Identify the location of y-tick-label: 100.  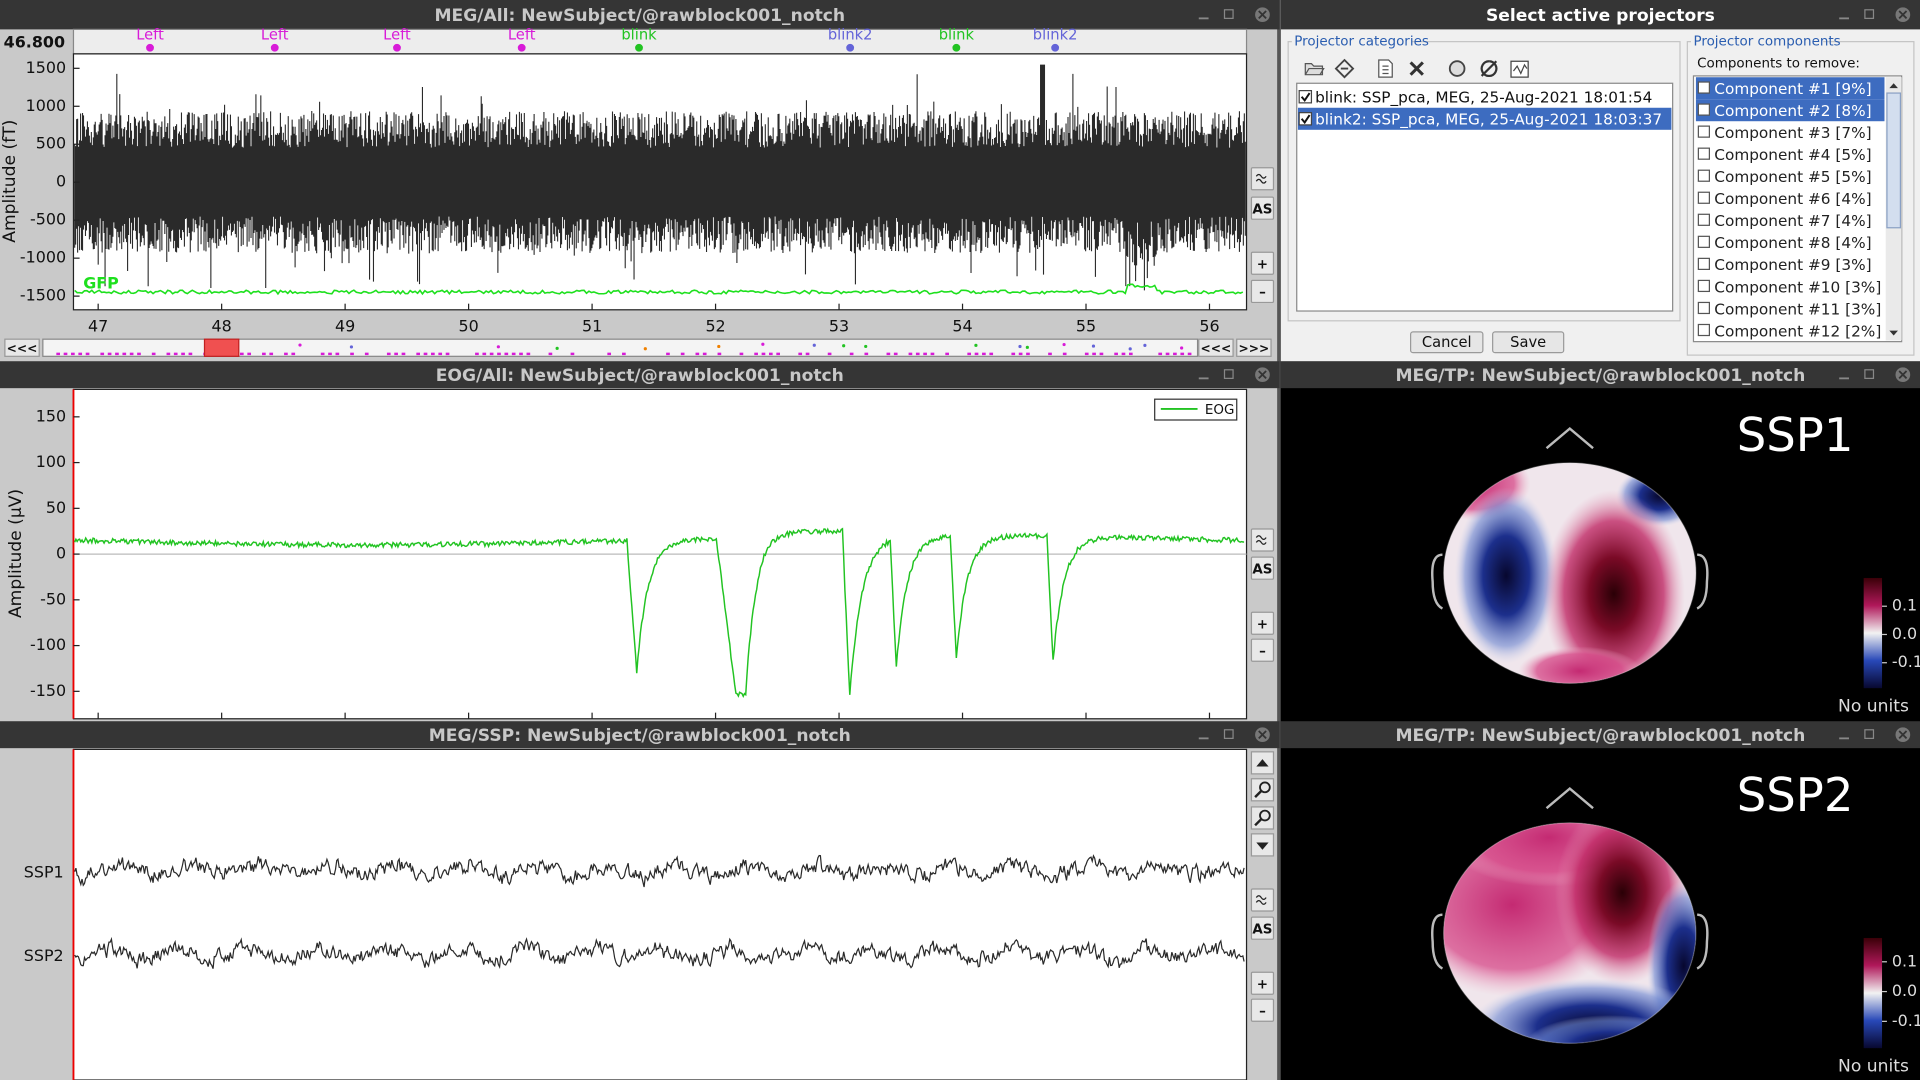
(51, 461).